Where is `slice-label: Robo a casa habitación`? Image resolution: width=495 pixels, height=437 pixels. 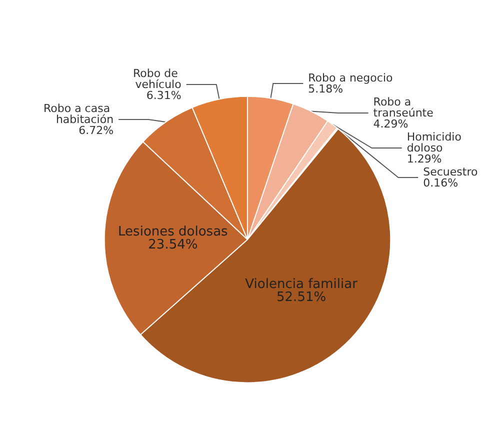 slice-label: Robo a casa habitación is located at coordinates (78, 114).